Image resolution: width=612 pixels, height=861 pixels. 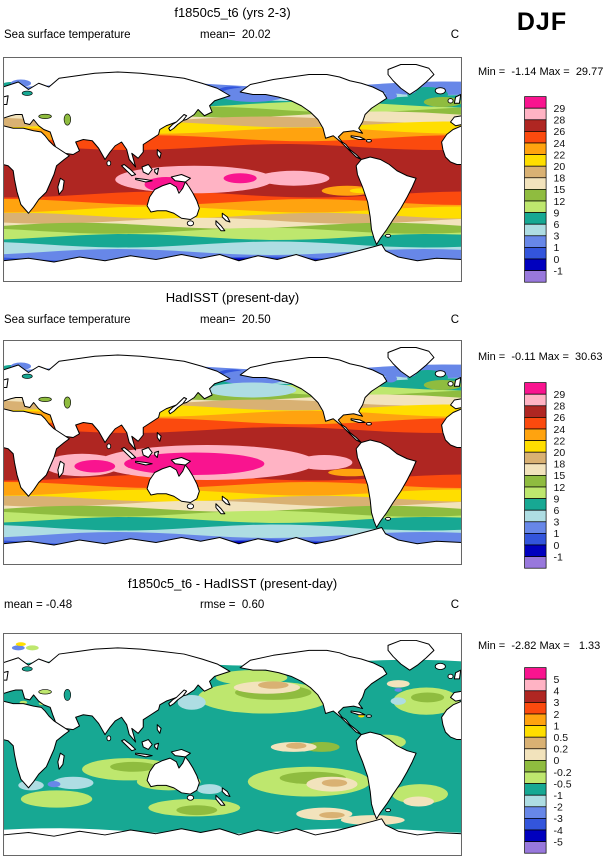 I want to click on panel3-subtitle-row: mean = -0.48 rmse = 0.60 C, so click(x=232, y=606).